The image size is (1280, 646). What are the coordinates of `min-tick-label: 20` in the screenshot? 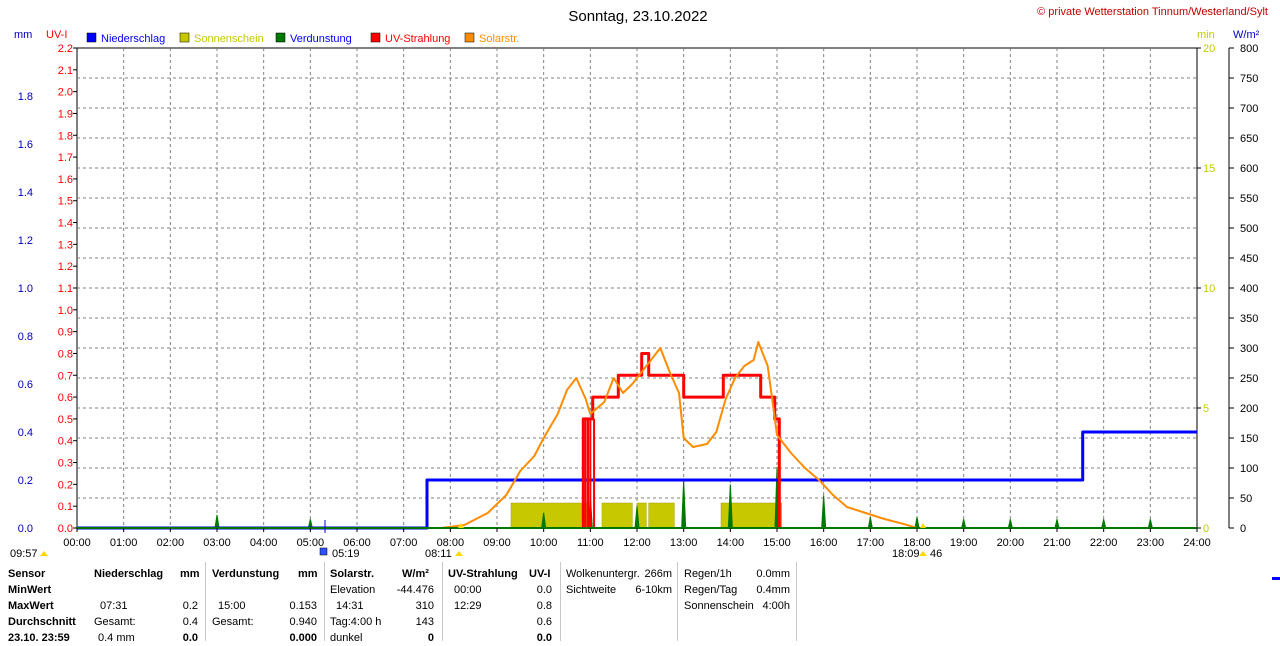 It's located at (1209, 49).